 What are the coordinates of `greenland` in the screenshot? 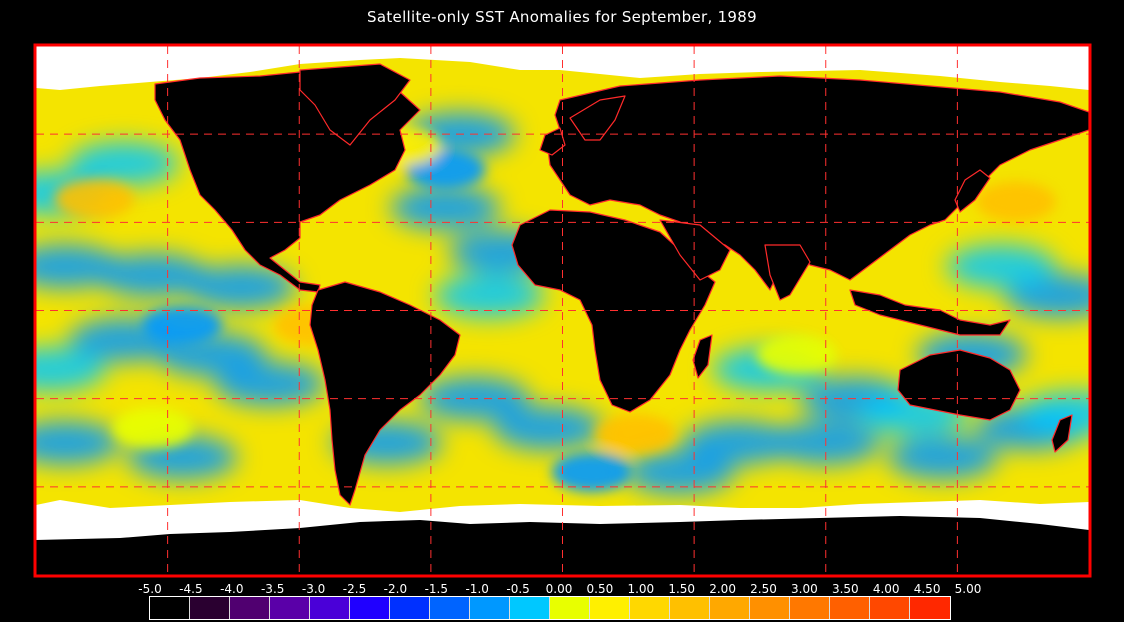 It's located at (355, 104).